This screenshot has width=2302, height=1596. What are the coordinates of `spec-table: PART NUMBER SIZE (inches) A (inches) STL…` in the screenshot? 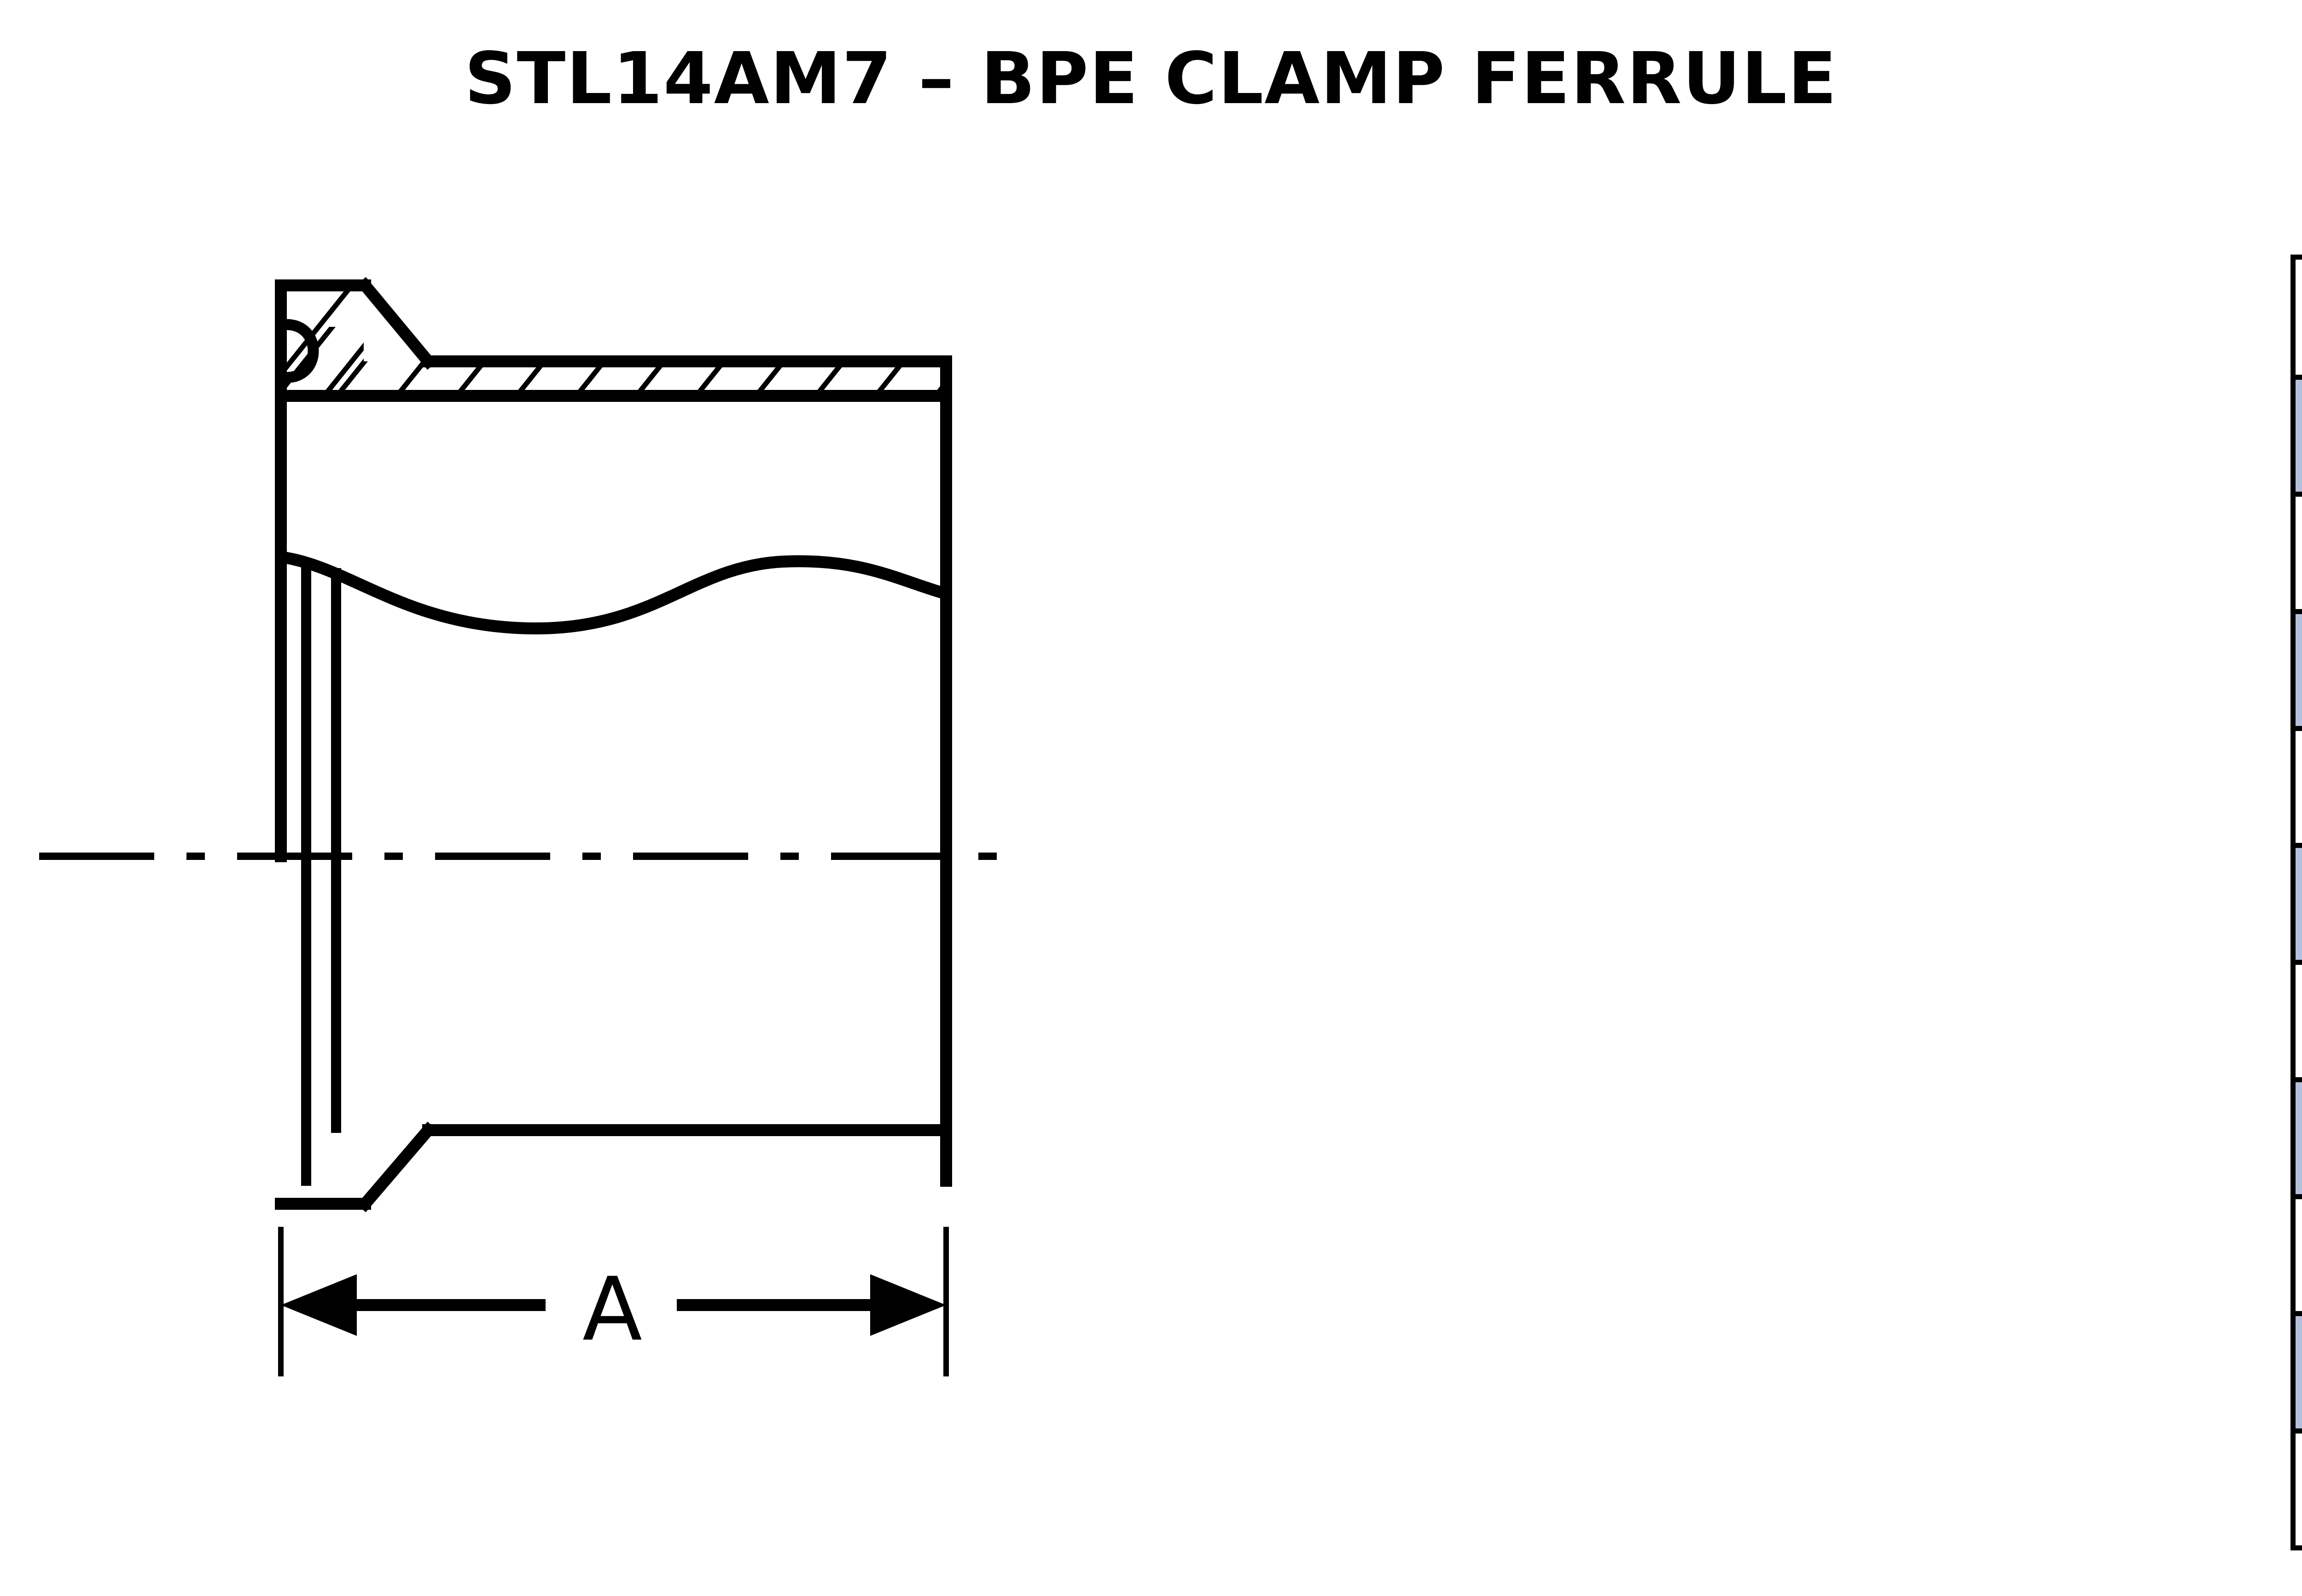 It's located at (2296, 903).